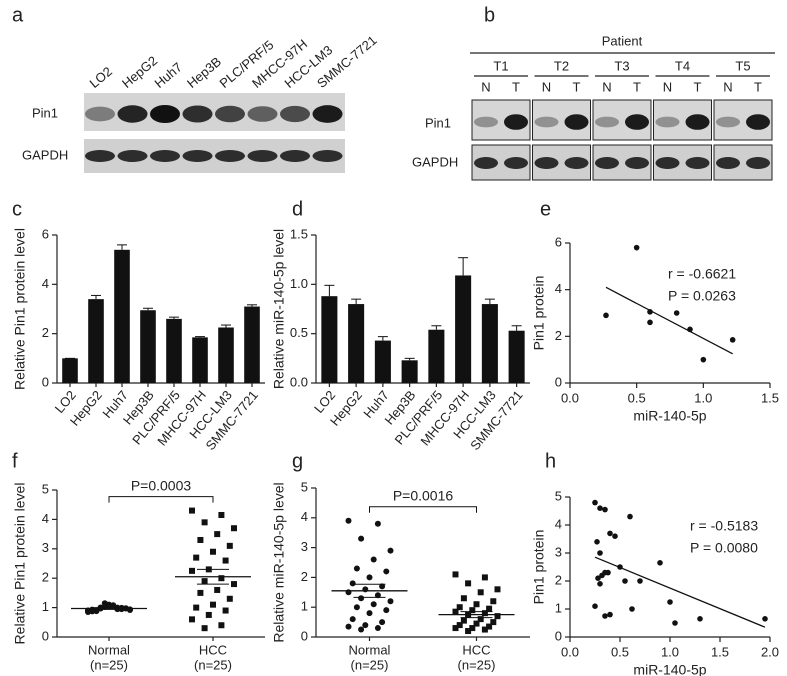 The image size is (787, 676). What do you see at coordinates (17, 209) in the screenshot?
I see `panel-letter: c` at bounding box center [17, 209].